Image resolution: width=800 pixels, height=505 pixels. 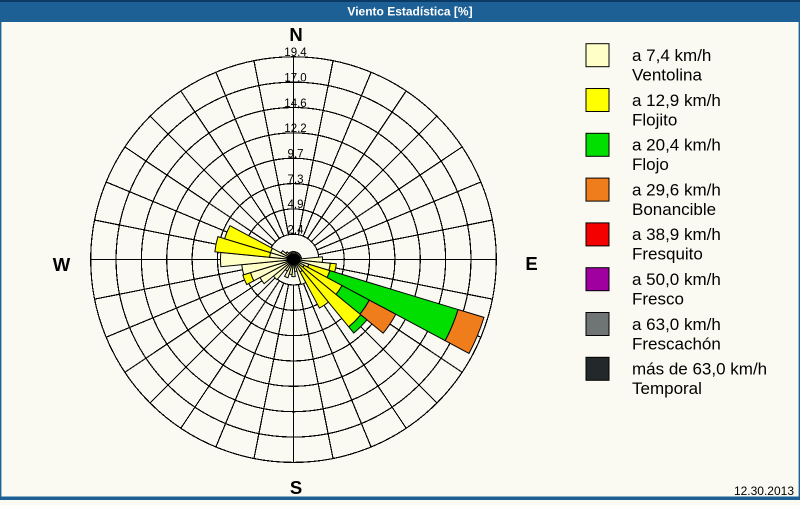 What do you see at coordinates (667, 254) in the screenshot?
I see `svg-text: Fresquito` at bounding box center [667, 254].